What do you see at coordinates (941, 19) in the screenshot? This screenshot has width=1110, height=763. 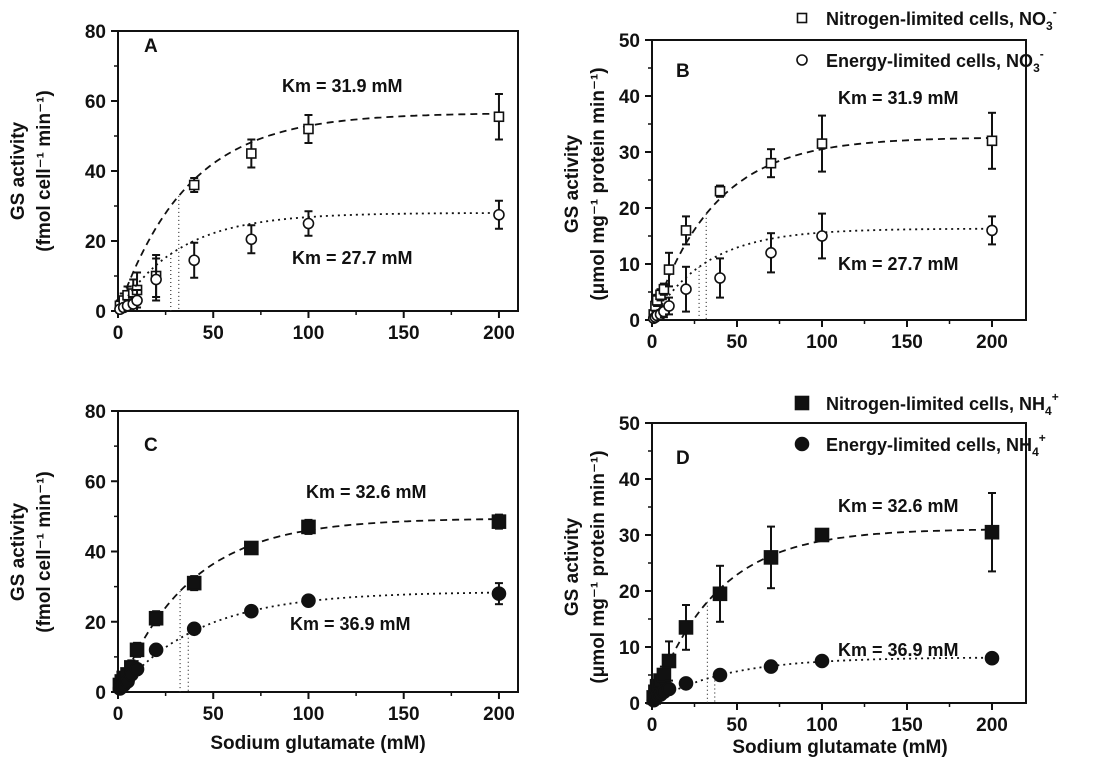 I see `legend-label: Nitrogen-limited cells, NO3-` at bounding box center [941, 19].